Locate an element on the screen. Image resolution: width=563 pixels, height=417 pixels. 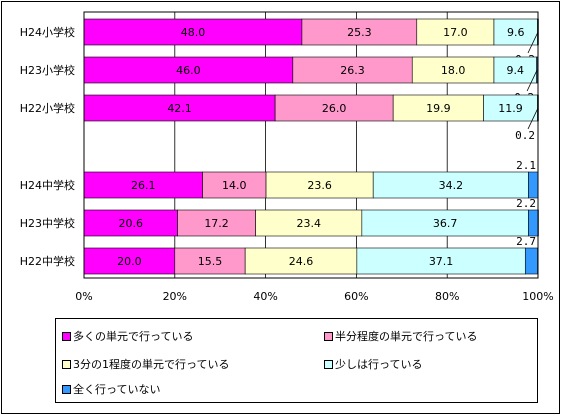
data-label: 36.7 is located at coordinates (445, 223).